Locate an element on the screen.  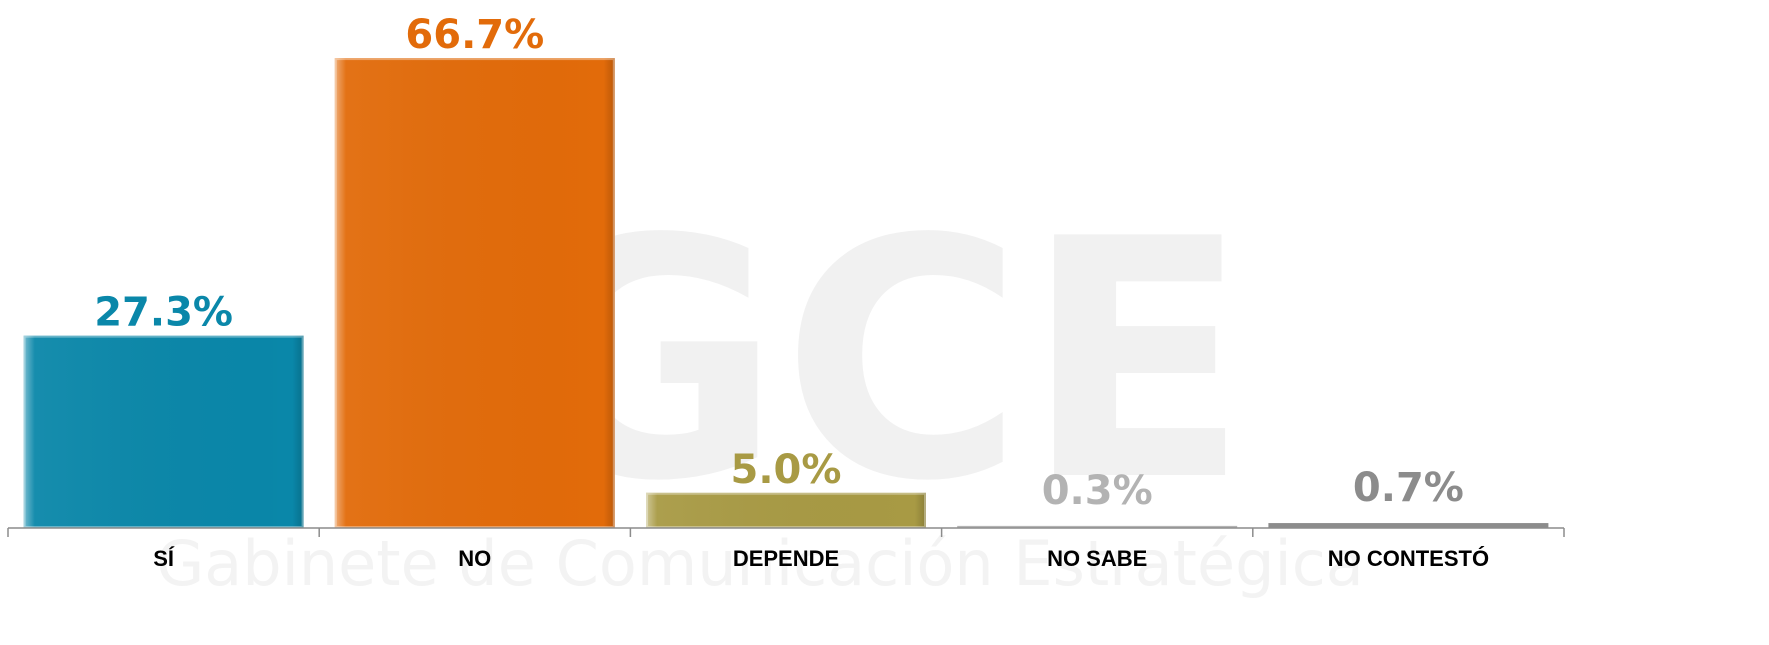
watermark-subtitle: Gabinete de Comunicación Estratégica is located at coordinates (760, 563).